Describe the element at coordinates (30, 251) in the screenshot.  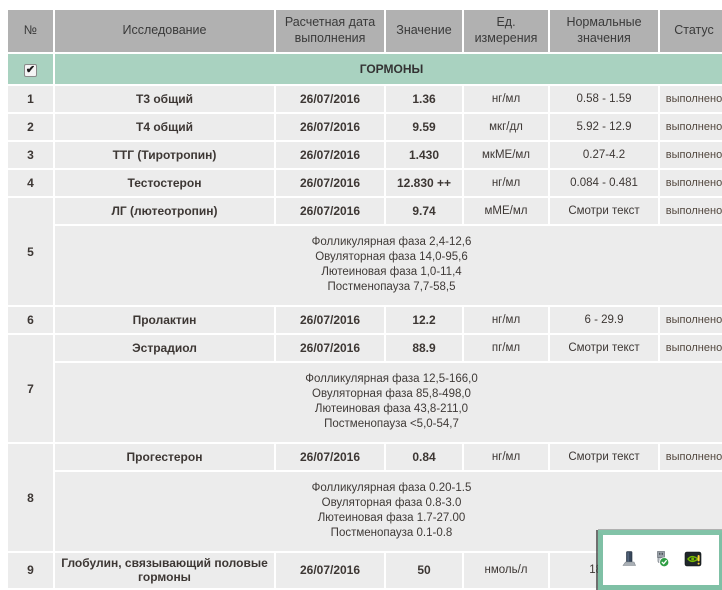
I see `row-number: 5` at that location.